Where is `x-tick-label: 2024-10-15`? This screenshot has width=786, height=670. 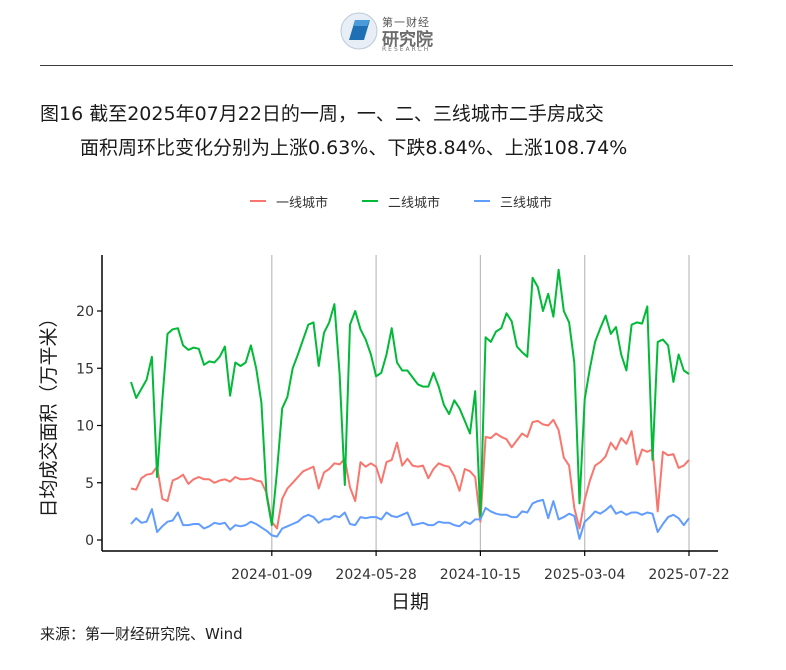 x-tick-label: 2024-10-15 is located at coordinates (480, 575).